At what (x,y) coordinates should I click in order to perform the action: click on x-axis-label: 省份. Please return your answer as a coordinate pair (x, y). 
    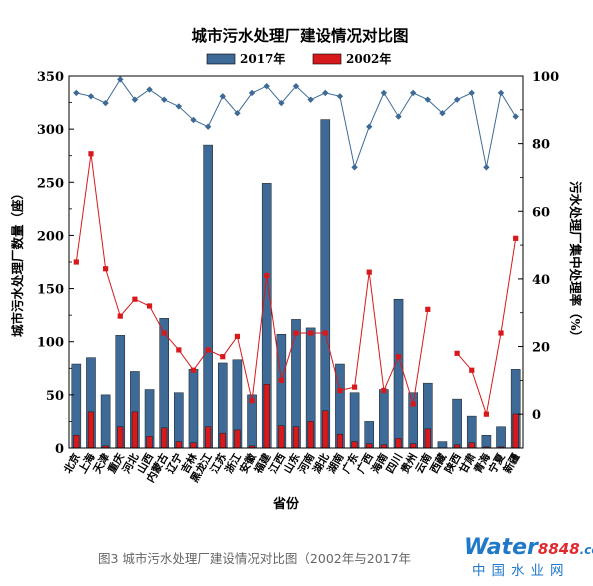
    Looking at the image, I should click on (286, 504).